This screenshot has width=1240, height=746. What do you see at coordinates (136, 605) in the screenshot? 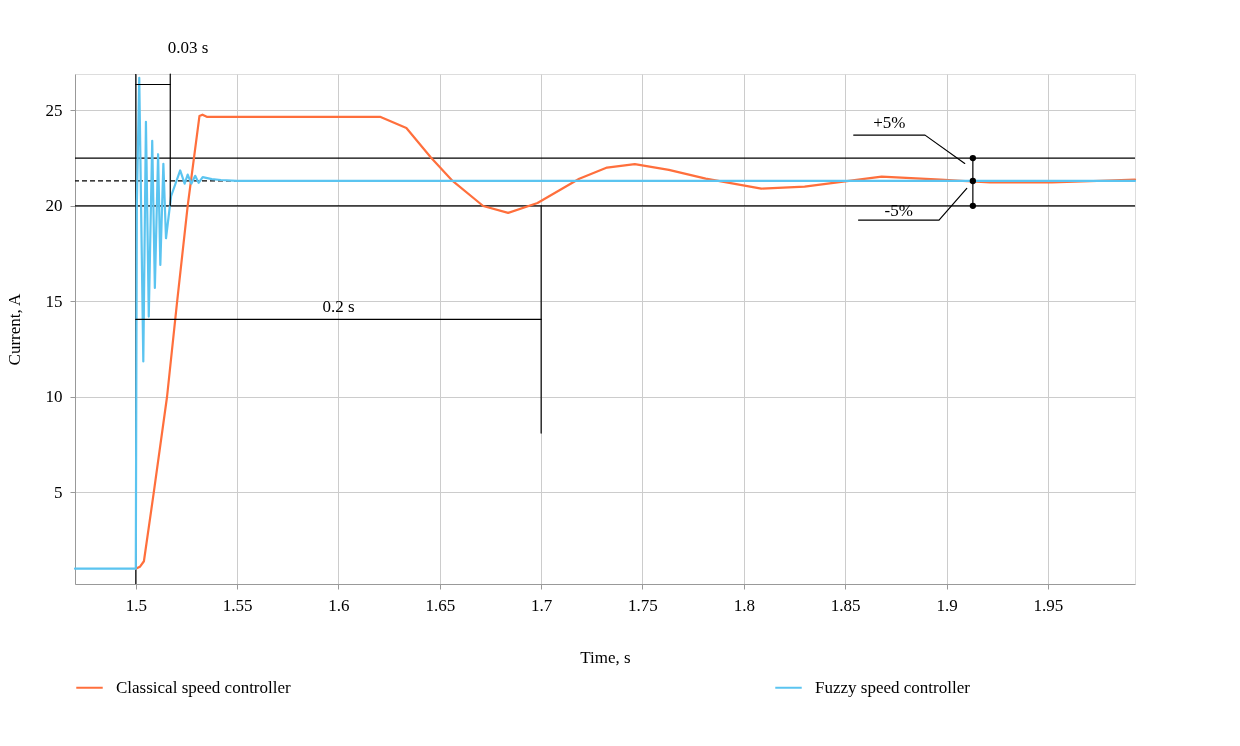
I see `x-tick-label: 1.5` at bounding box center [136, 605].